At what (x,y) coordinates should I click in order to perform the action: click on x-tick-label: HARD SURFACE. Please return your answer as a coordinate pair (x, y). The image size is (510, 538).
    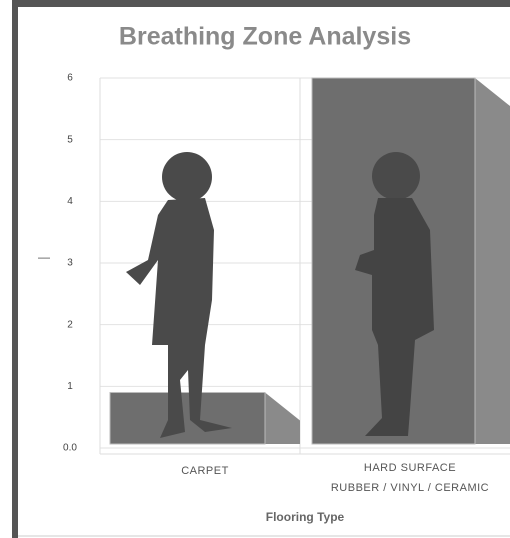
    Looking at the image, I should click on (410, 468).